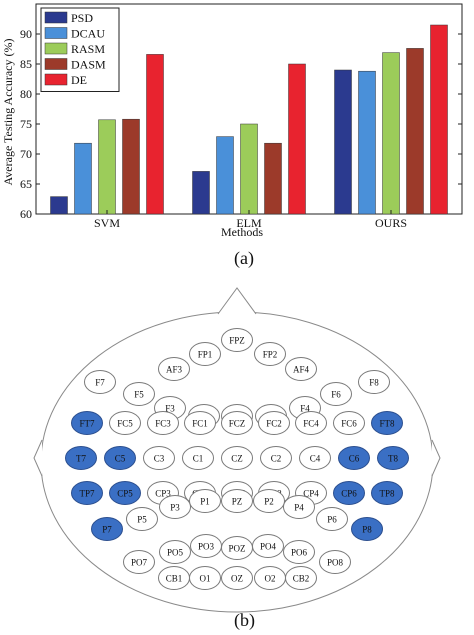 Image resolution: width=474 pixels, height=635 pixels. Describe the element at coordinates (120, 459) in the screenshot. I see `electrode-label: C5` at that location.